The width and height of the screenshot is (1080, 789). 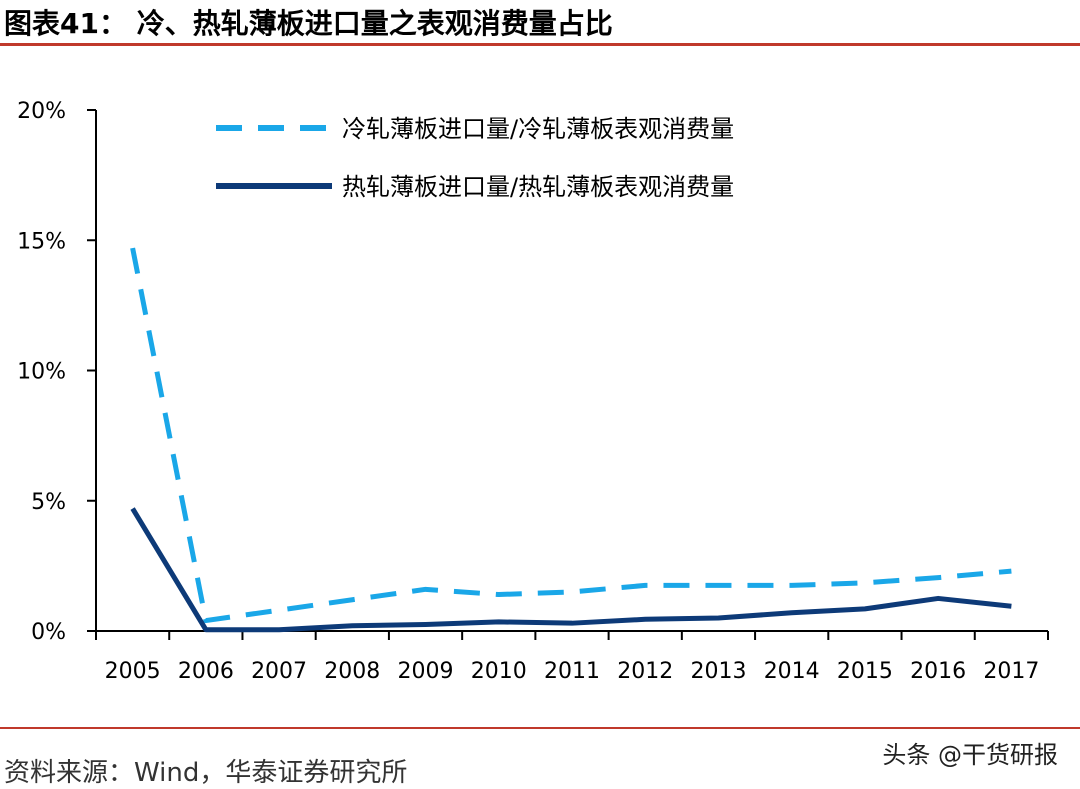 I want to click on y-tick-label: 5%, so click(x=48, y=502).